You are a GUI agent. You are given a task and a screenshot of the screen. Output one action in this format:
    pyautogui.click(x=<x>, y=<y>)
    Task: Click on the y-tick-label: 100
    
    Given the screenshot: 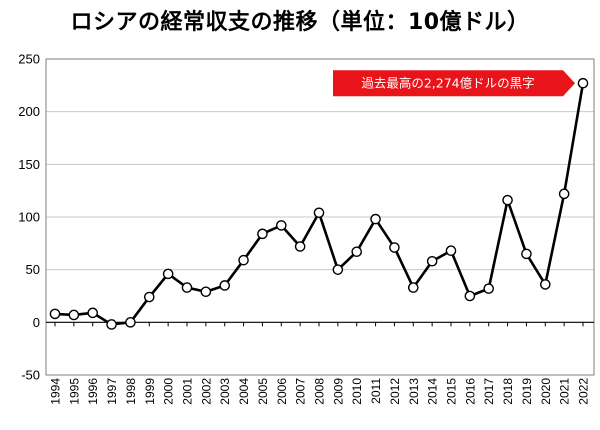 What is the action you would take?
    pyautogui.click(x=29, y=217)
    